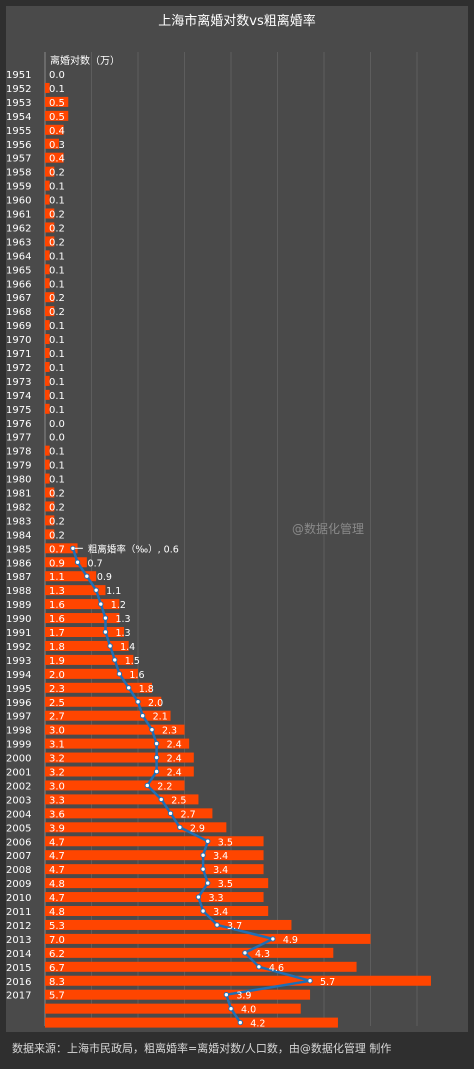 This screenshot has height=1069, width=474. I want to click on rate-value-label: 4.0, so click(248, 1010).